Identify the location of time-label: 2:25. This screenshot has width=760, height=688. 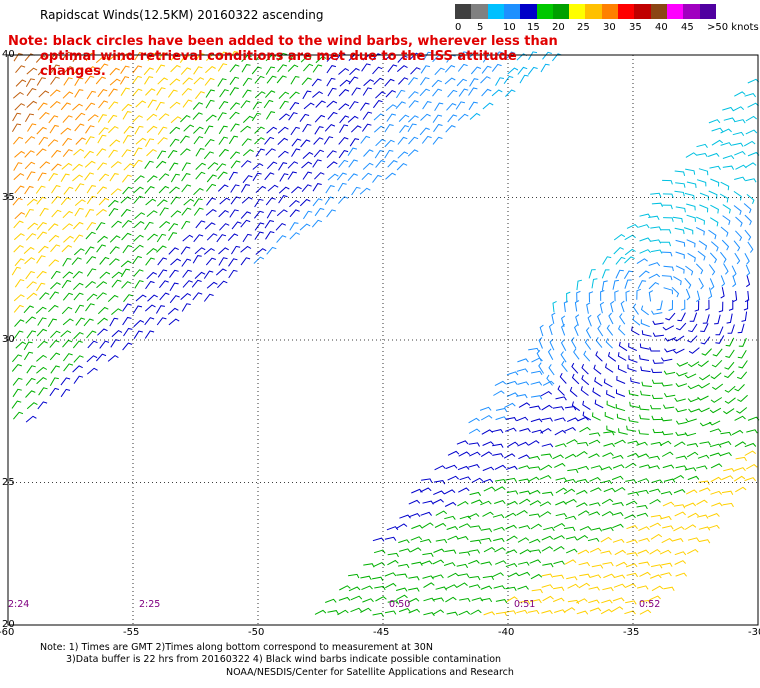
(150, 604).